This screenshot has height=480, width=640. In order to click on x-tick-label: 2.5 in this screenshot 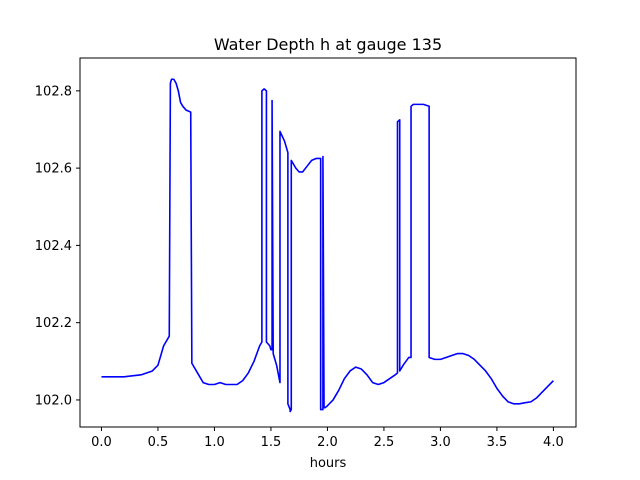, I will do `click(384, 442)`.